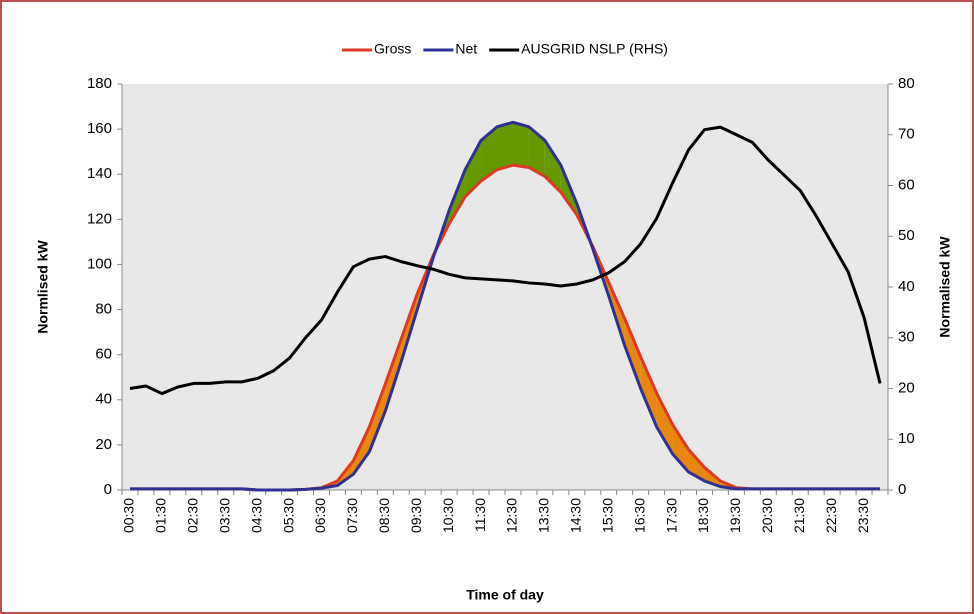  I want to click on y2-tick-label: 40, so click(906, 286).